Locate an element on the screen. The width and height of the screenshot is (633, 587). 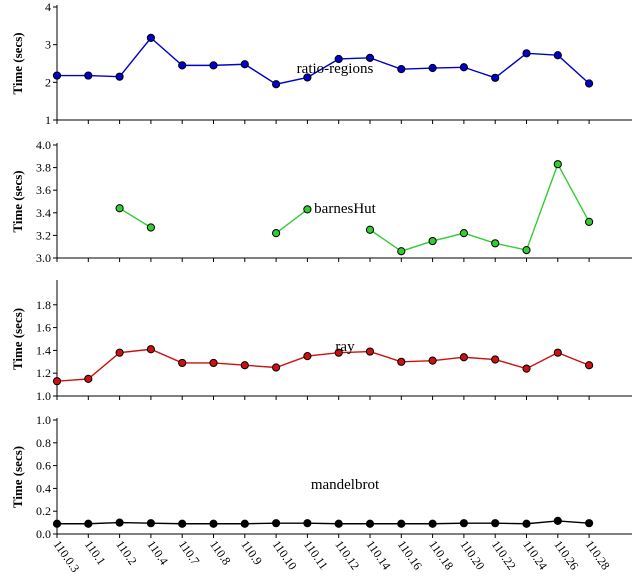
x-tick-label: 110.4 is located at coordinates (157, 553).